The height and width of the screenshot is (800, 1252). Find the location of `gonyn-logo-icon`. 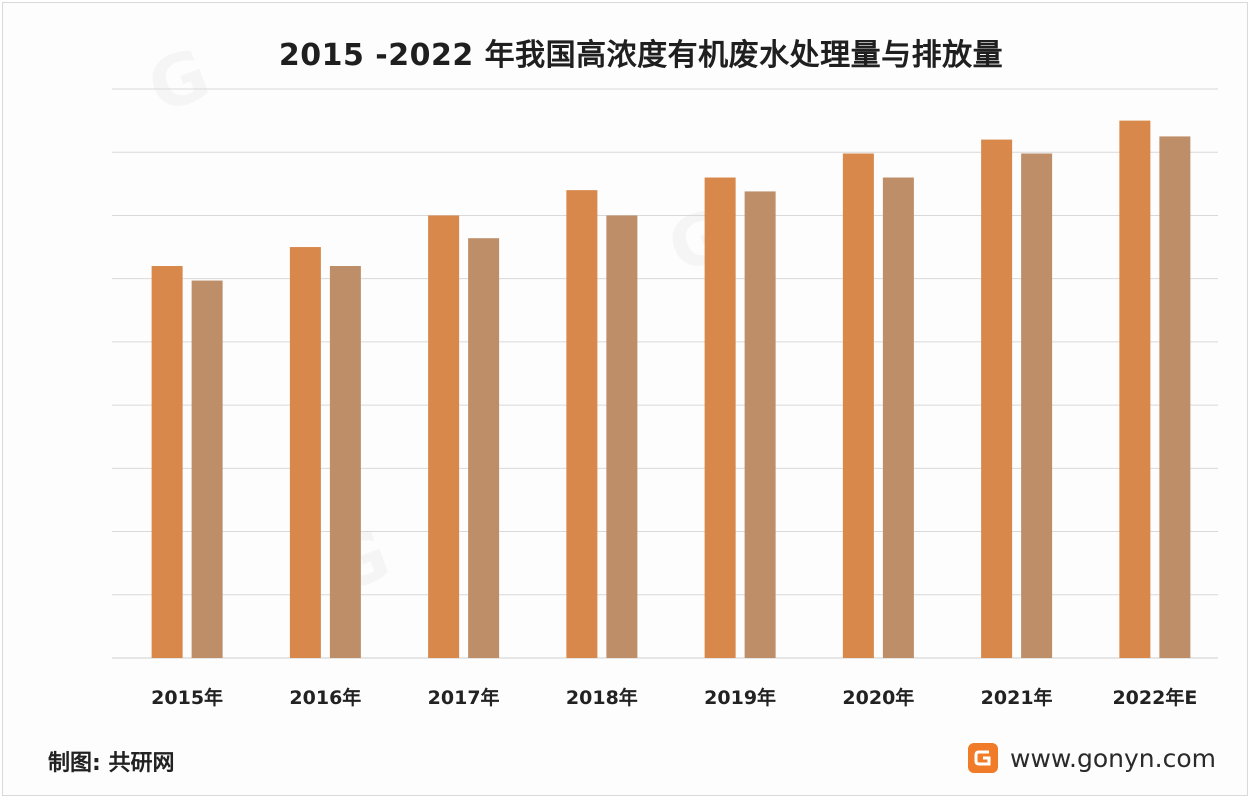

gonyn-logo-icon is located at coordinates (983, 758).